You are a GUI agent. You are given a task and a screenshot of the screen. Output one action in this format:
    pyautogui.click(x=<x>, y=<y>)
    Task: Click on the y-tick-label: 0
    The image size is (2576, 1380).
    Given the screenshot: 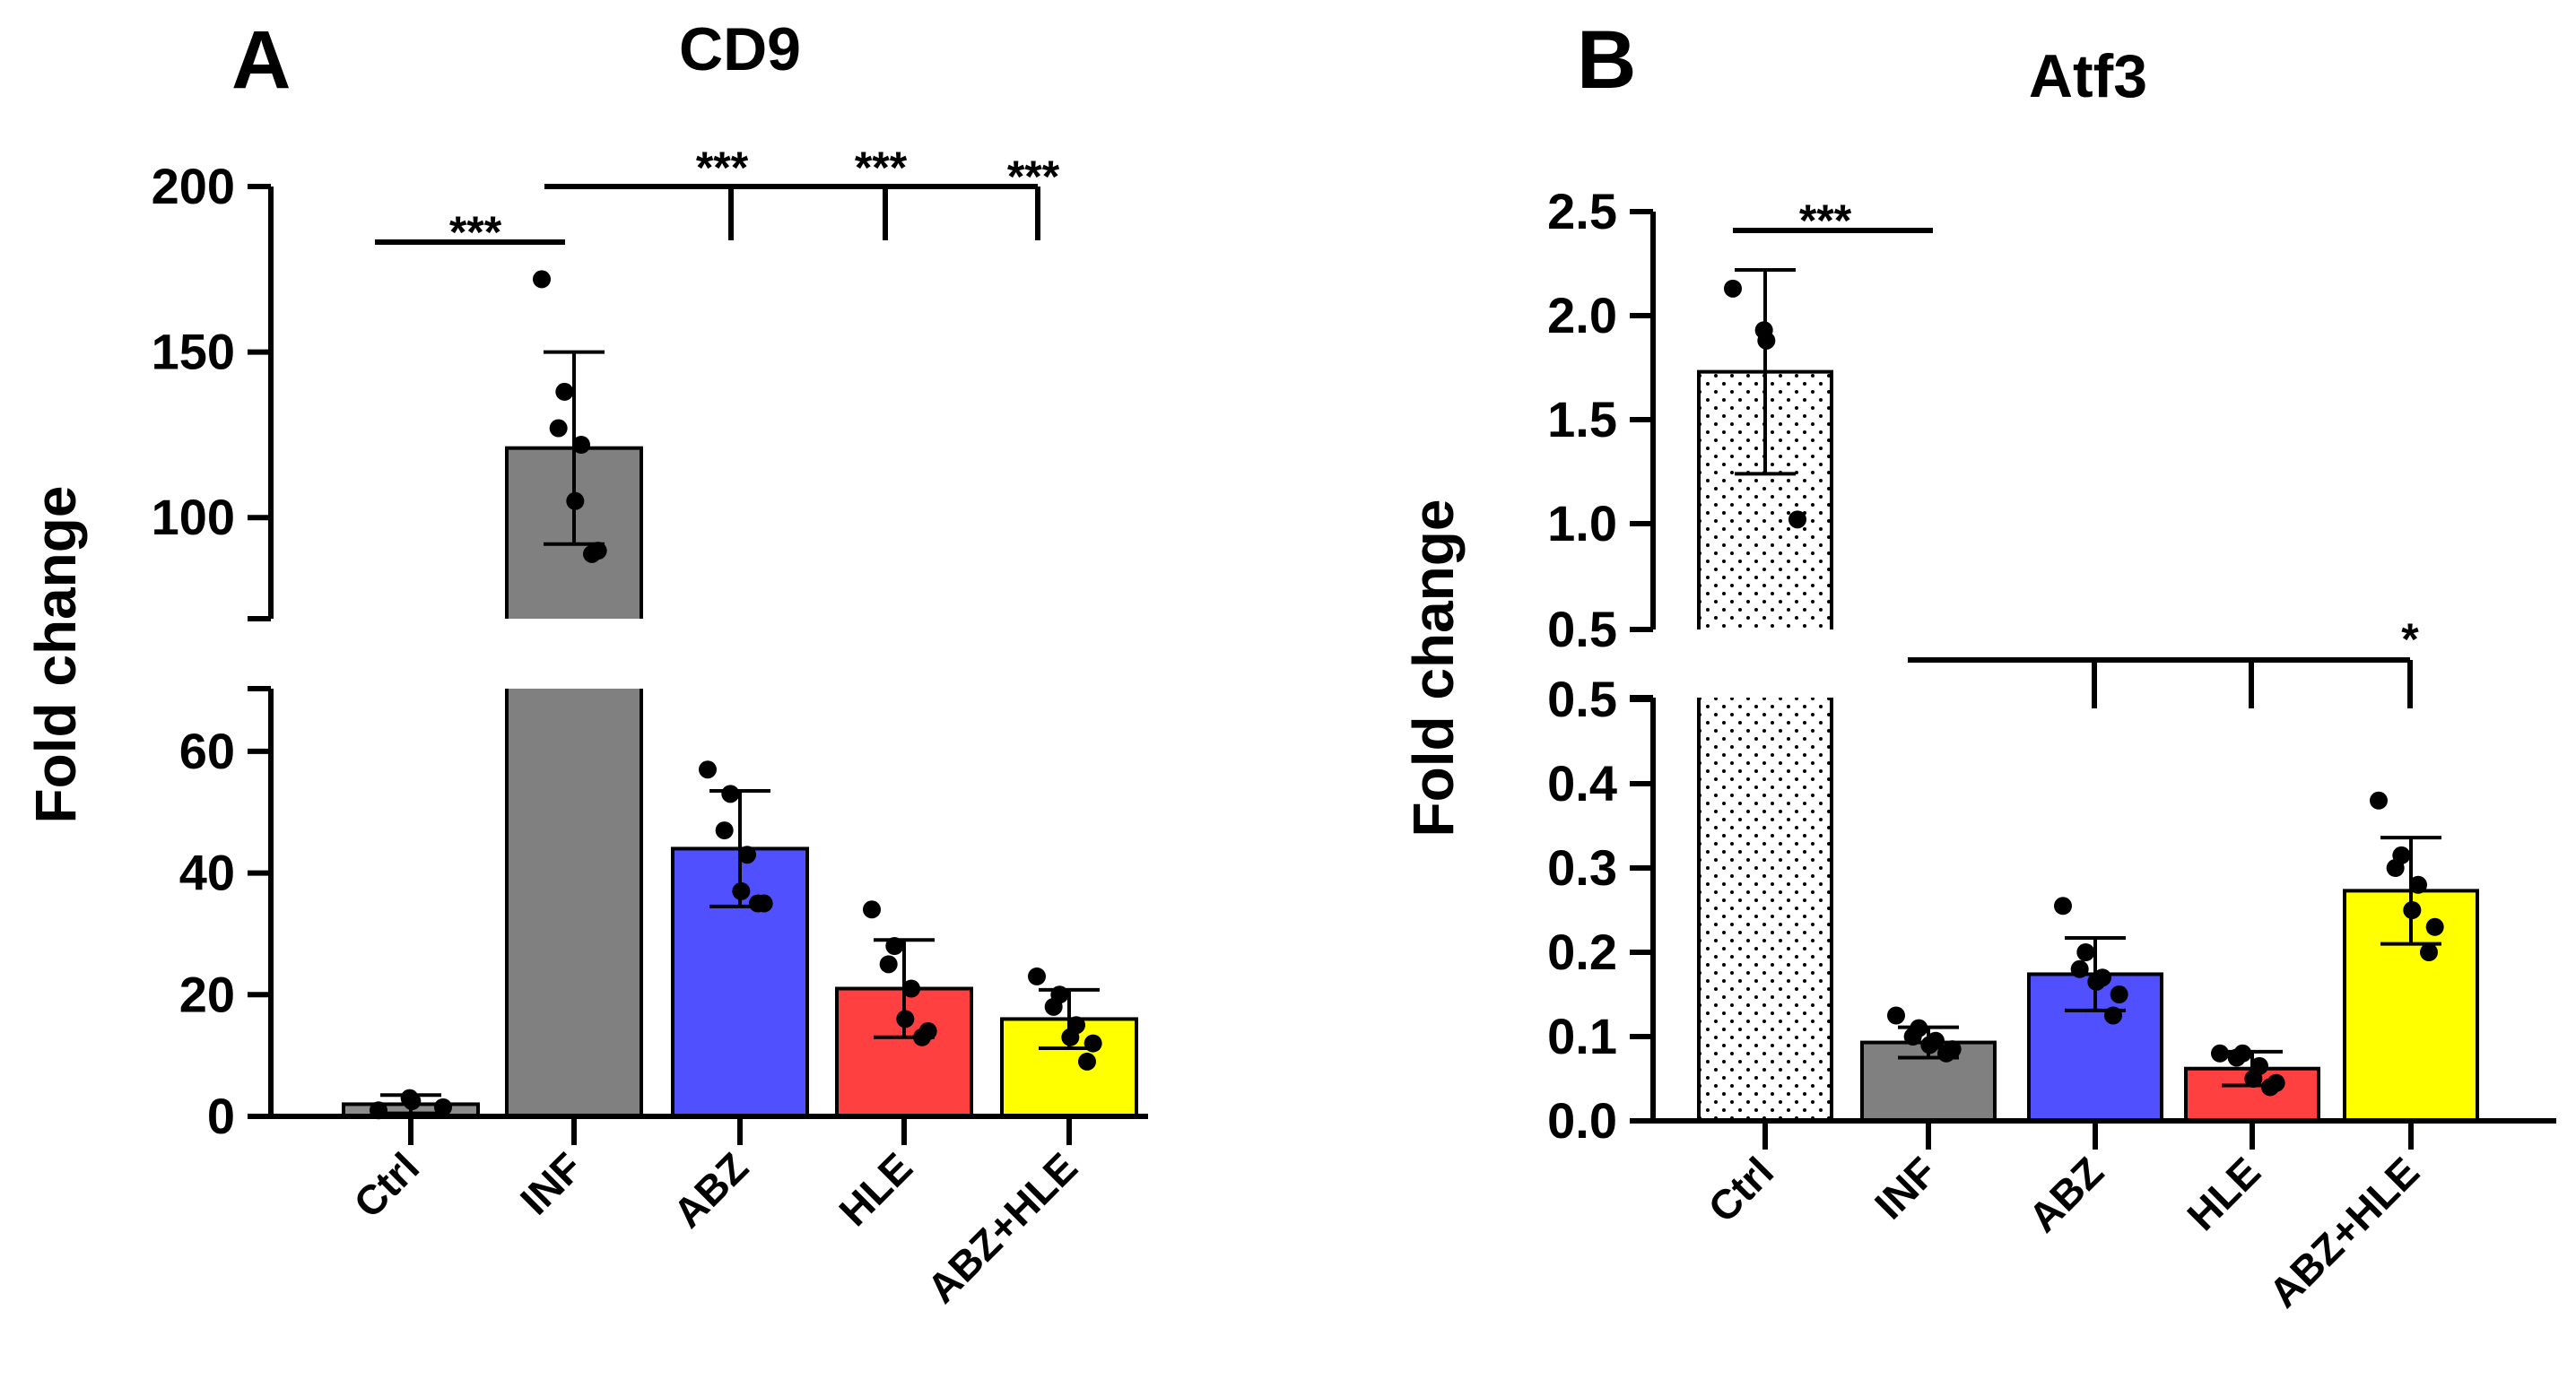 What is the action you would take?
    pyautogui.click(x=221, y=1116)
    